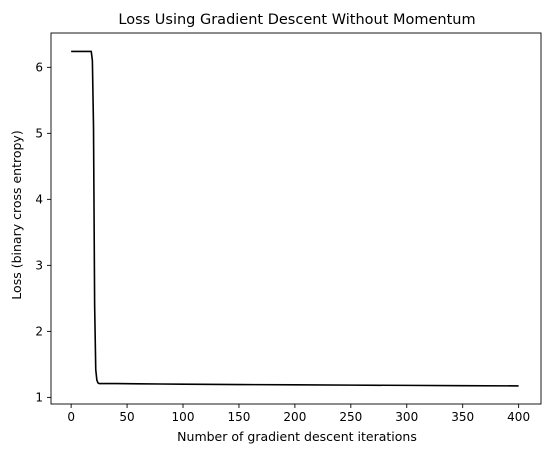 This screenshot has width=554, height=457. Describe the element at coordinates (294, 417) in the screenshot. I see `x-tick-label: 200` at that location.